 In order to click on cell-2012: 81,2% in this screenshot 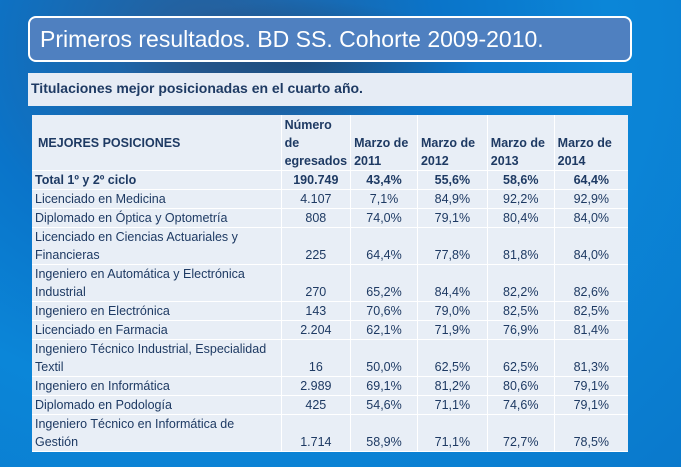, I will do `click(452, 386)`.